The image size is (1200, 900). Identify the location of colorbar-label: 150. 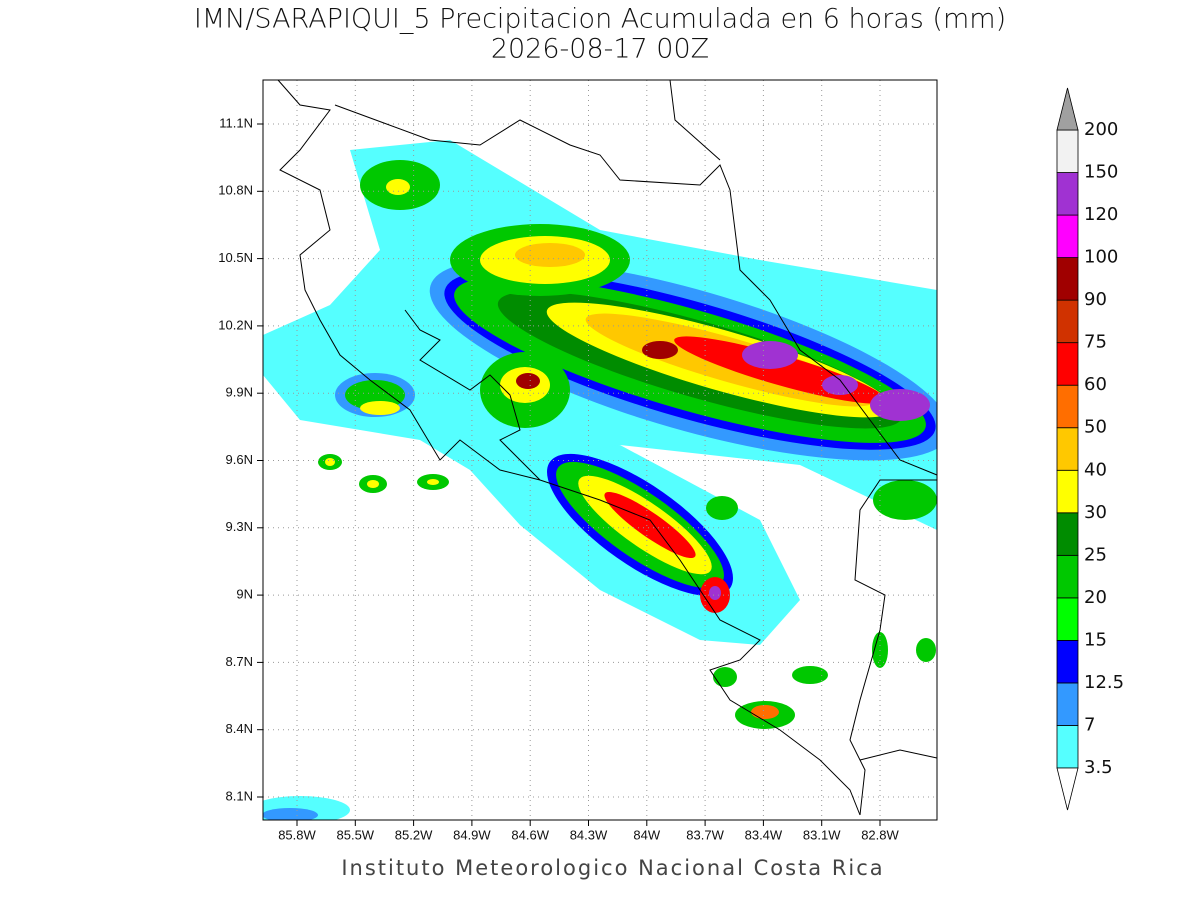
(1101, 172).